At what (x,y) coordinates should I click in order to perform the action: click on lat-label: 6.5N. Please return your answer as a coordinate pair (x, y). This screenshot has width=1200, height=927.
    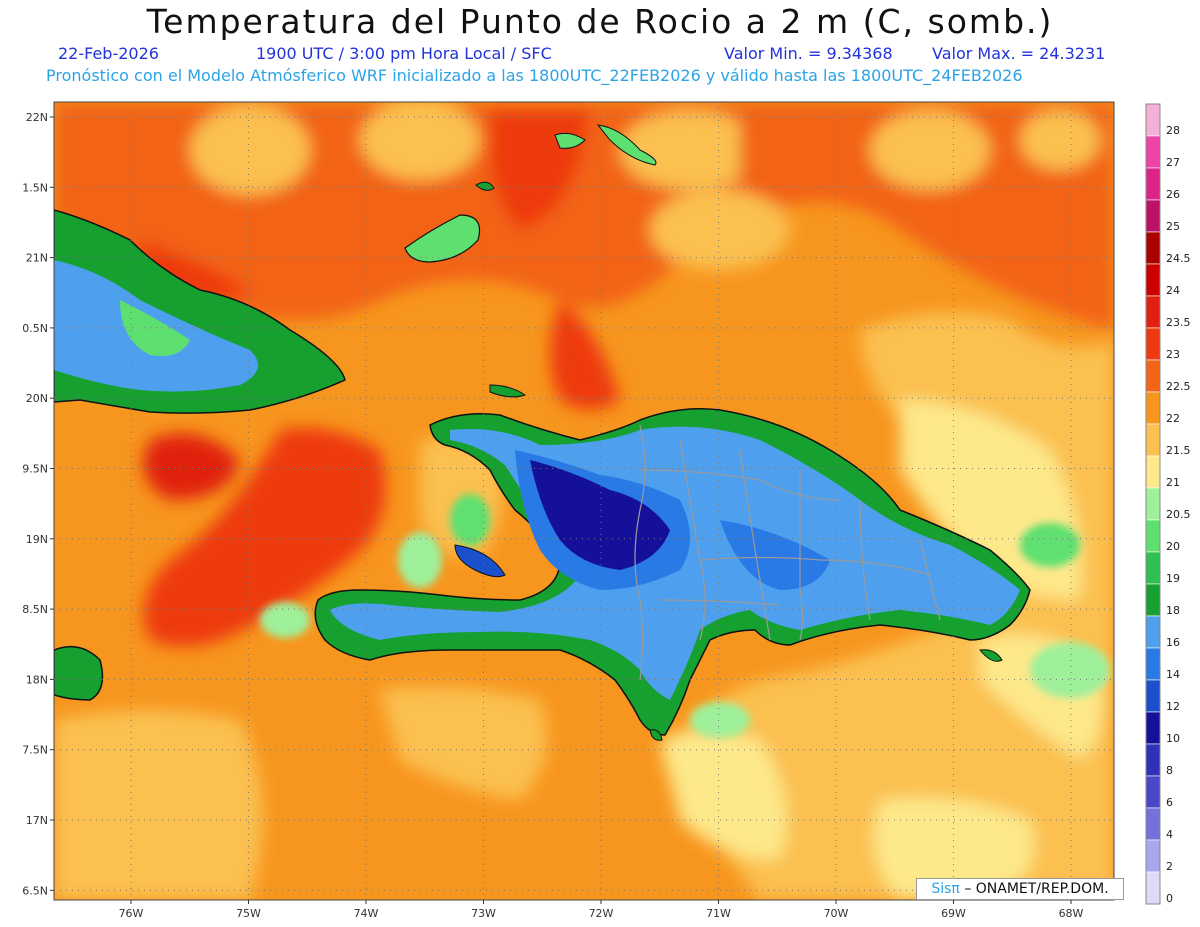
    Looking at the image, I should click on (35, 890).